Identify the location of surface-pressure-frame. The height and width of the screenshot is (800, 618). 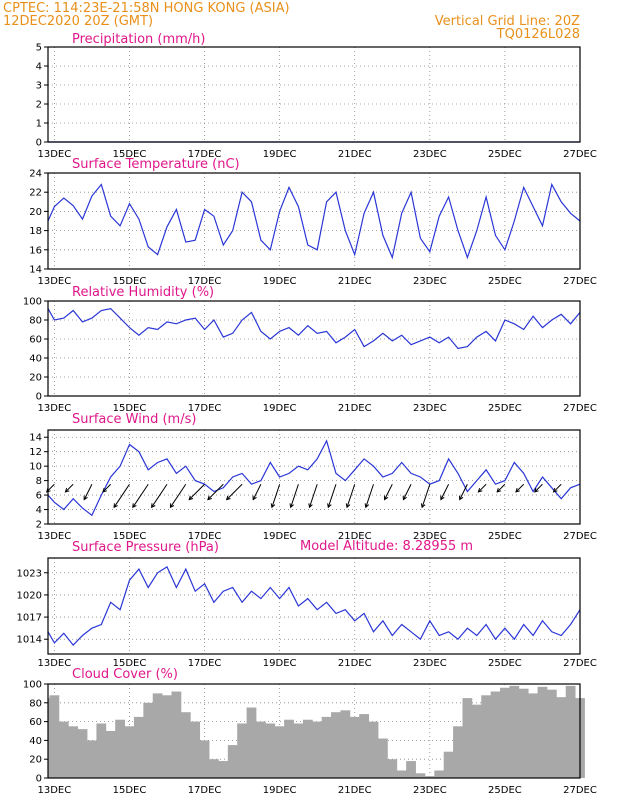
(314, 606).